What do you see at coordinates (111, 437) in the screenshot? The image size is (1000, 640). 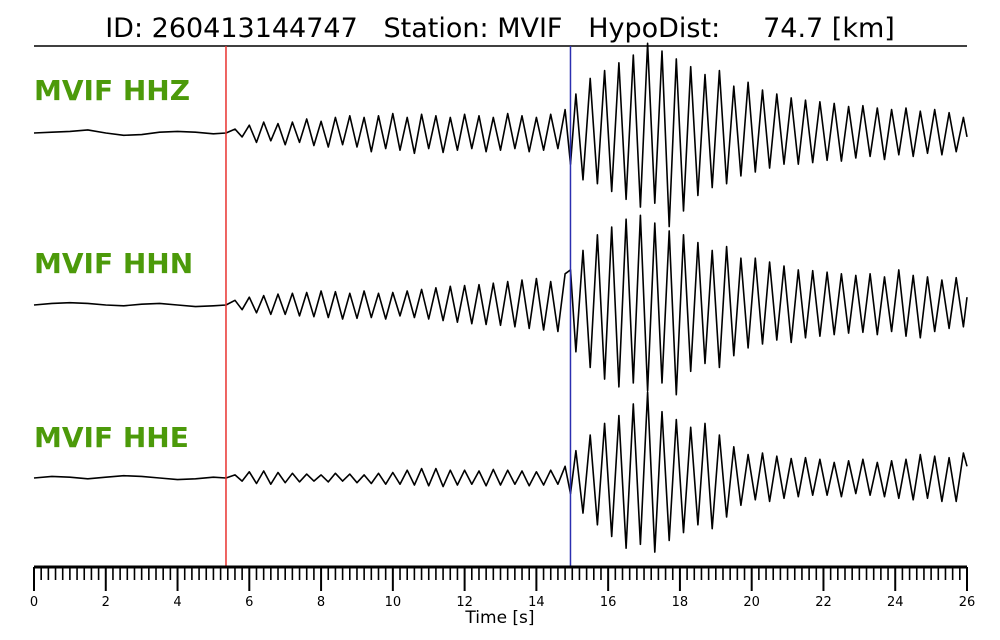 I see `channel-label-mvif-hhe: MVIF HHE` at bounding box center [111, 437].